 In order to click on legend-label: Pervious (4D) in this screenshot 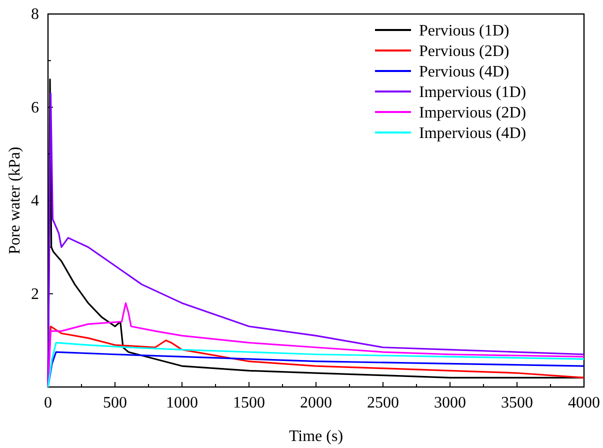, I will do `click(464, 72)`.